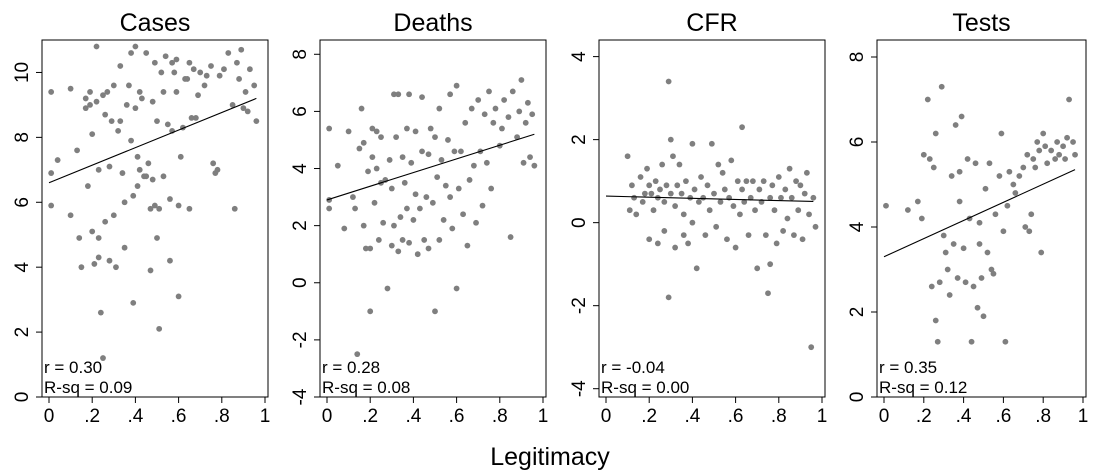 The width and height of the screenshot is (1100, 472). What do you see at coordinates (633, 367) in the screenshot?
I see `correlation-label: r = -0.04` at bounding box center [633, 367].